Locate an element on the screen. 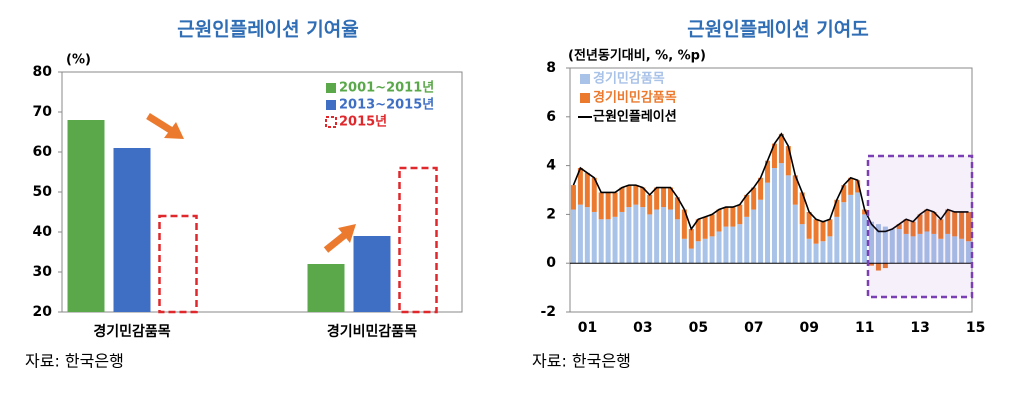 The height and width of the screenshot is (419, 1024). line is located at coordinates (770, 182).